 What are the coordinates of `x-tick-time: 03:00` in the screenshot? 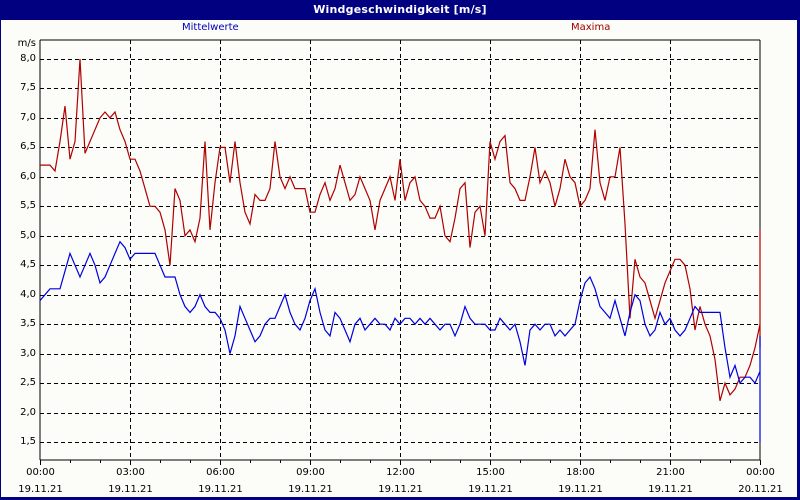 It's located at (130, 472).